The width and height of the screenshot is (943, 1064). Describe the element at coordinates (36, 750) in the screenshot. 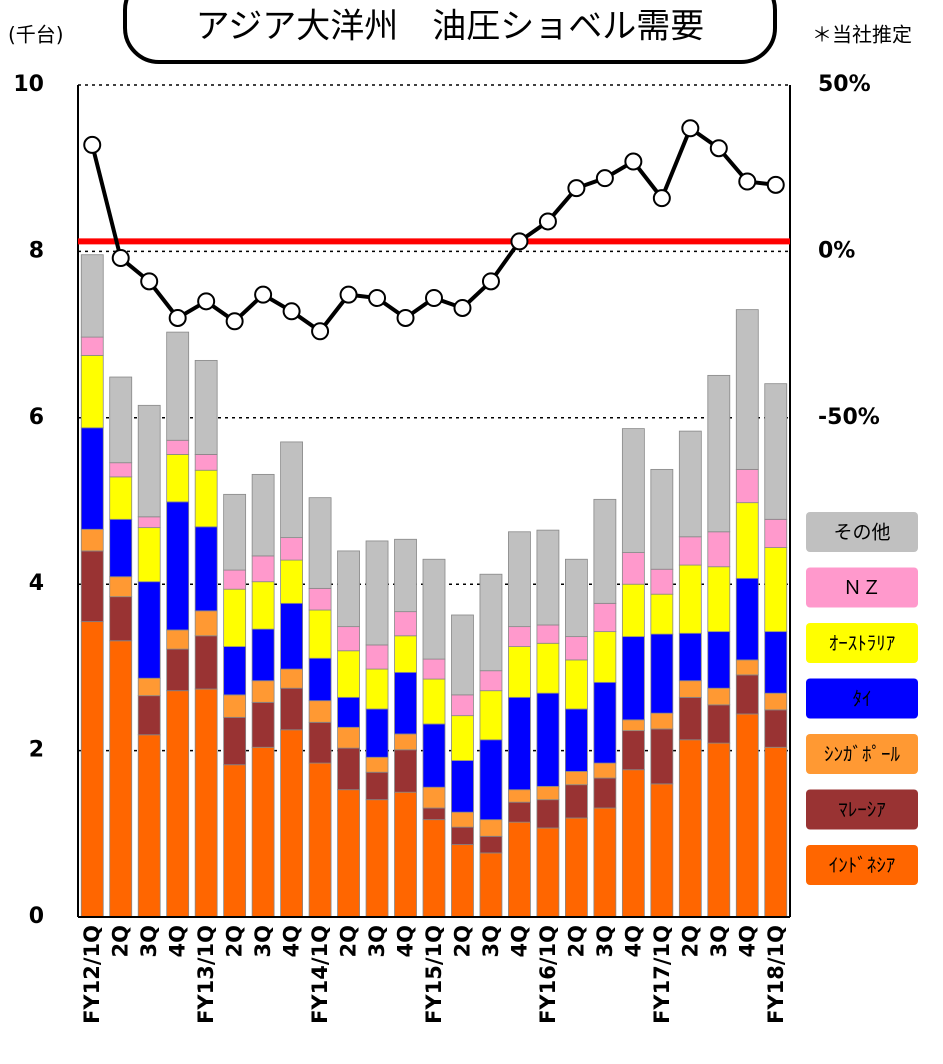

I see `y-tick-label: 2` at that location.